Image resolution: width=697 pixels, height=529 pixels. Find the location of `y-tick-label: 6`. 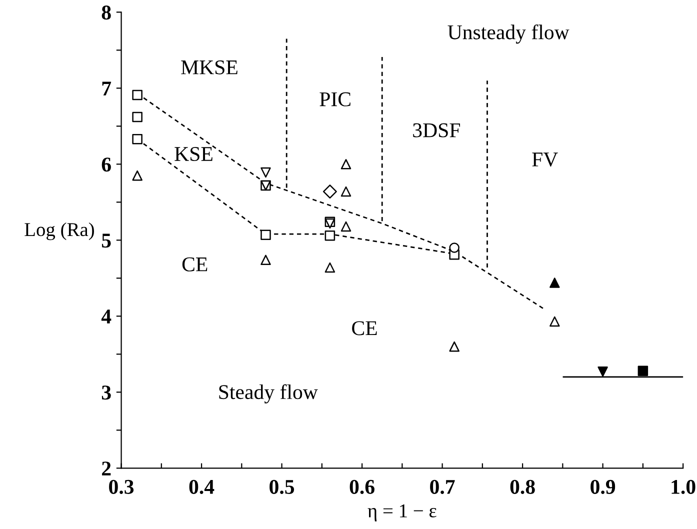

y-tick-label: 6 is located at coordinates (106, 165).